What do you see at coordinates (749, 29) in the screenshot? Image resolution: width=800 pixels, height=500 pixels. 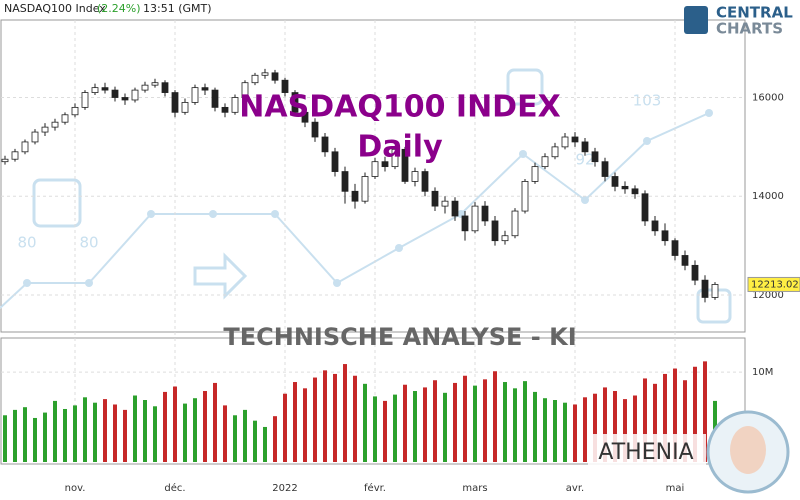 I see `logo-line2: CHARTS` at bounding box center [749, 29].